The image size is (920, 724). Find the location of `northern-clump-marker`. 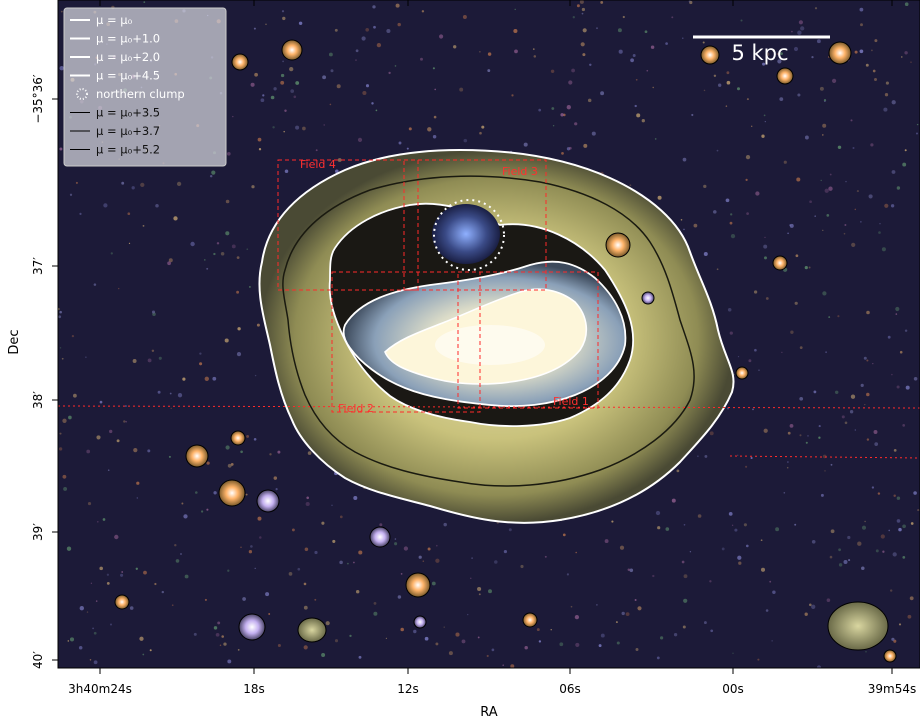

northern-clump-marker is located at coordinates (469, 235).